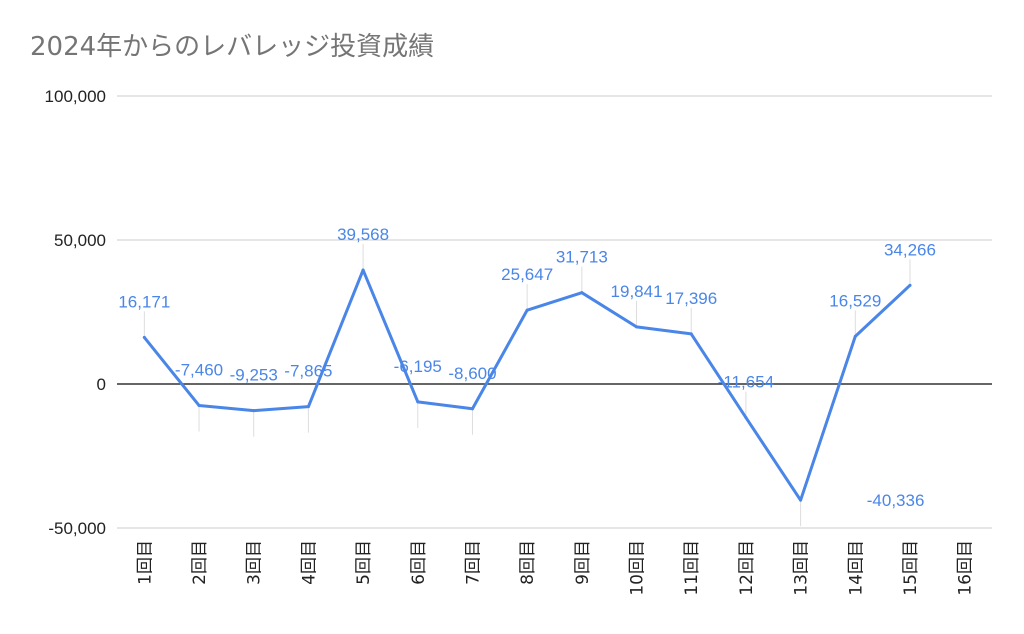  I want to click on data-label: -7,460, so click(199, 369).